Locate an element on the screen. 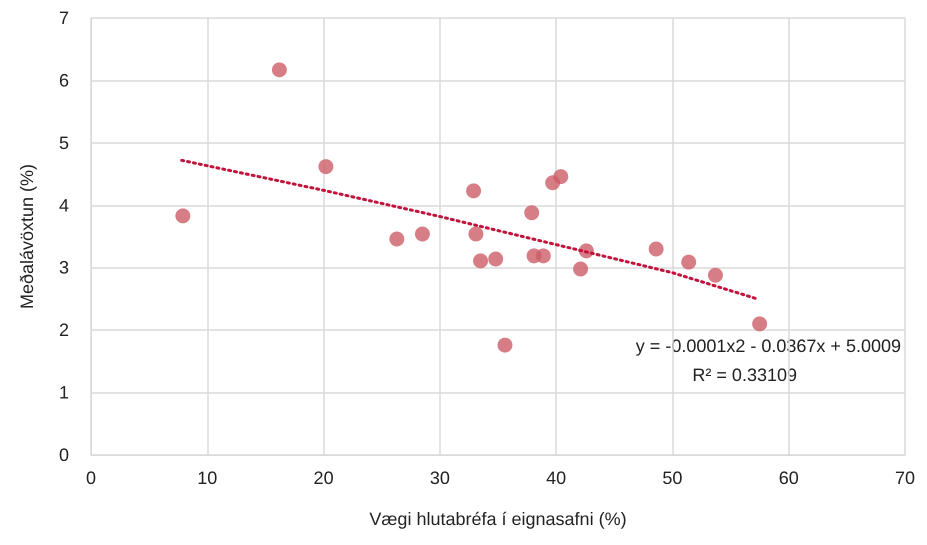  y-tick-label: 4 is located at coordinates (63, 205).